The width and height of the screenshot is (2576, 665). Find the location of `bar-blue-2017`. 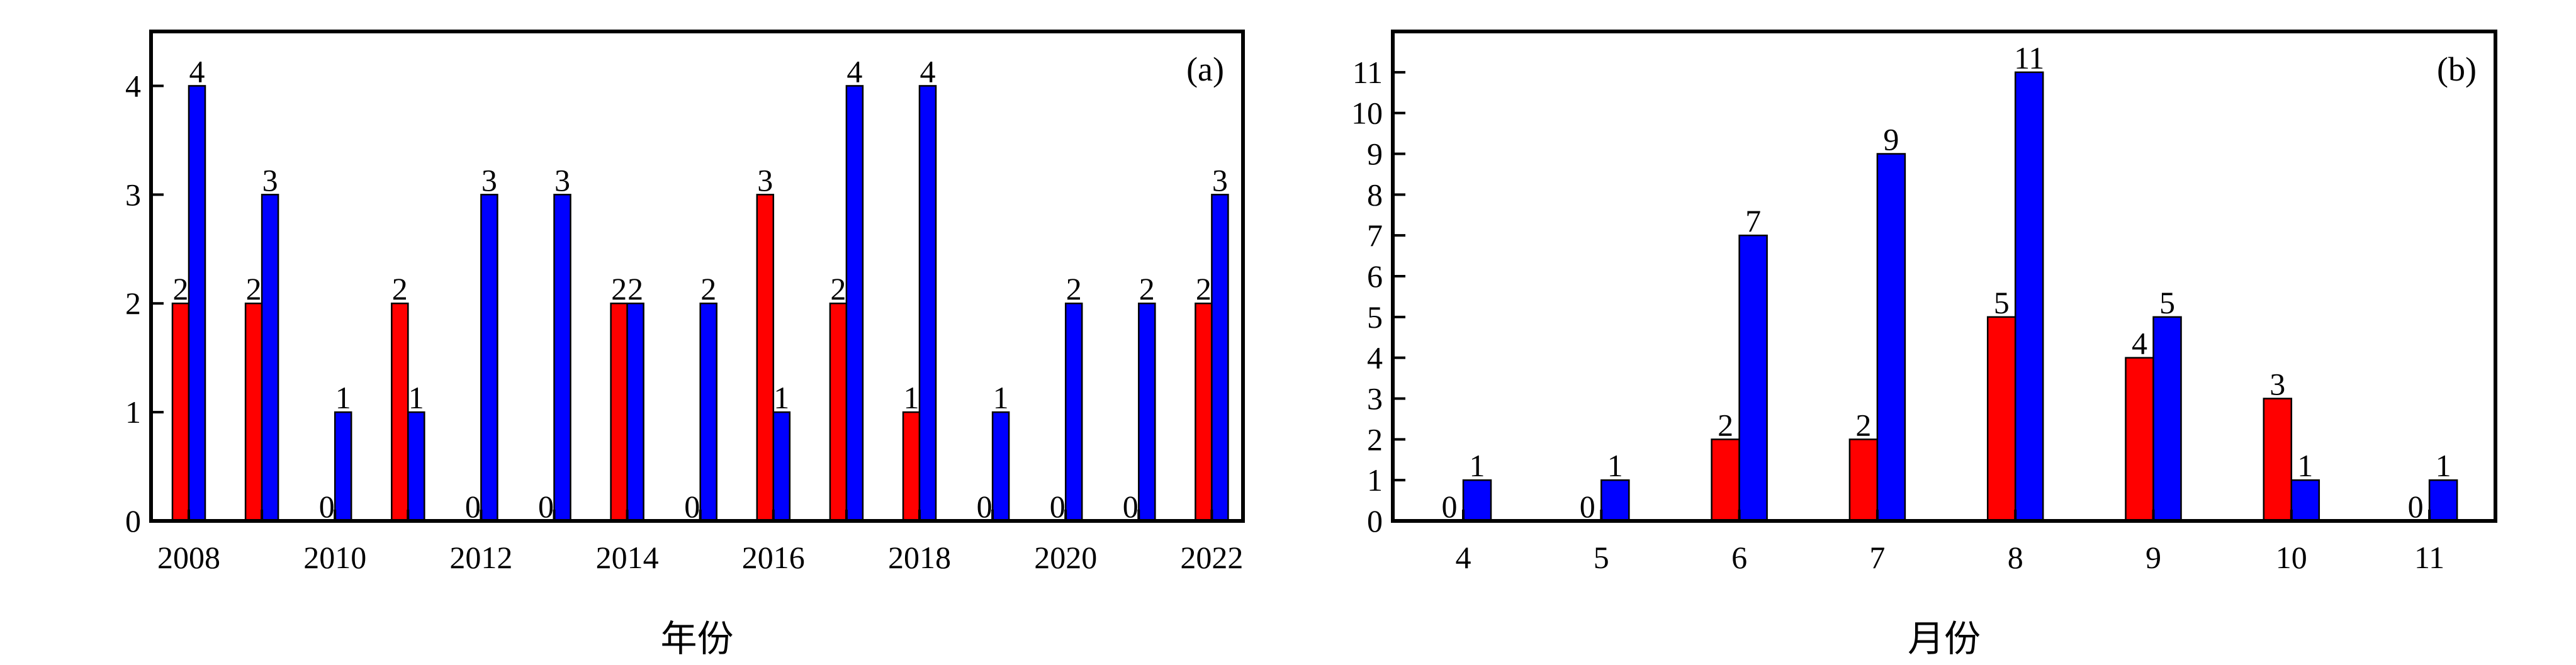

bar-blue-2017 is located at coordinates (854, 303).